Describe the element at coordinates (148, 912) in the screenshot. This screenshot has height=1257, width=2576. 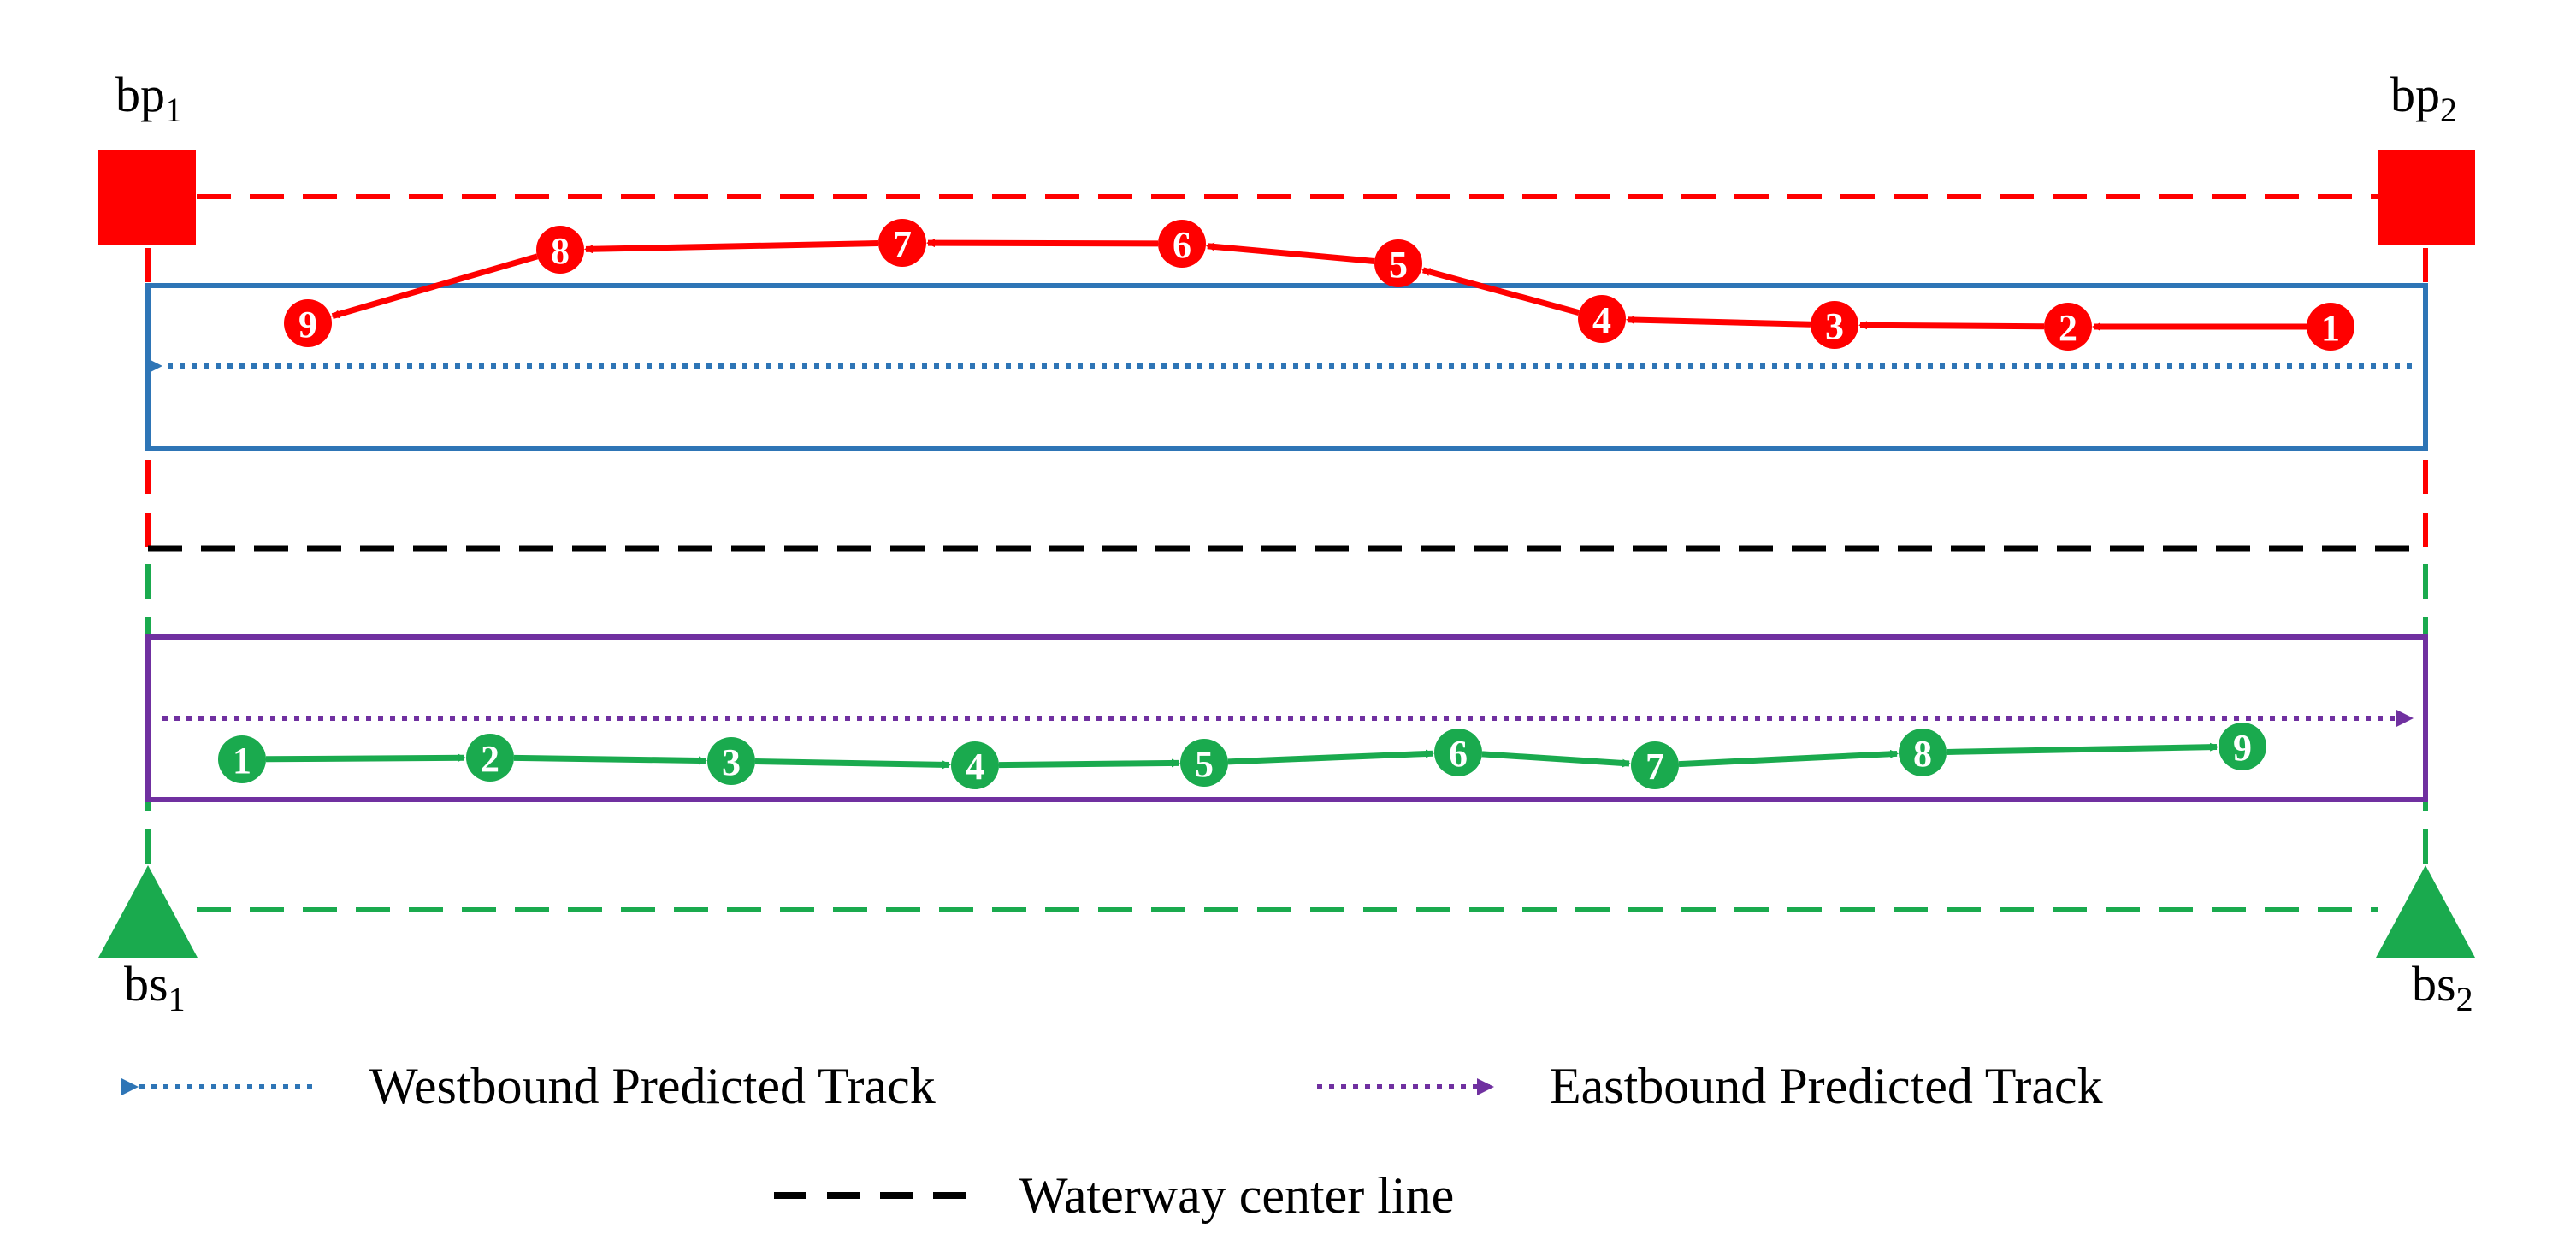
I see `basestation-1-triangle` at that location.